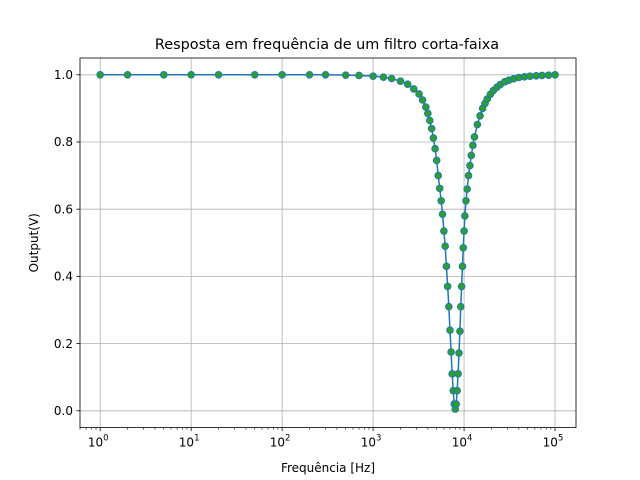 The height and width of the screenshot is (480, 640). What do you see at coordinates (560, 439) in the screenshot?
I see `x-tick-exponent: 5` at bounding box center [560, 439].